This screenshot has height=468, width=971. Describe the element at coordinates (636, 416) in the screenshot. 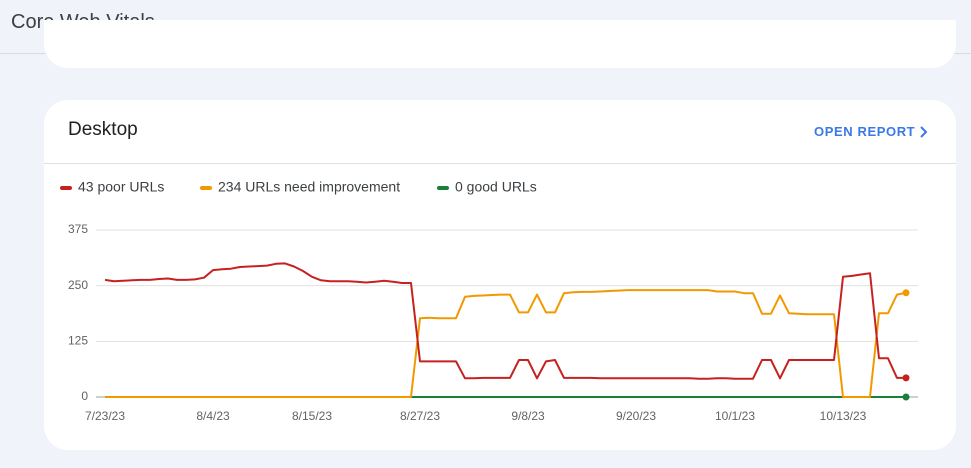

I see `x-tick-label: 9/20/23` at that location.